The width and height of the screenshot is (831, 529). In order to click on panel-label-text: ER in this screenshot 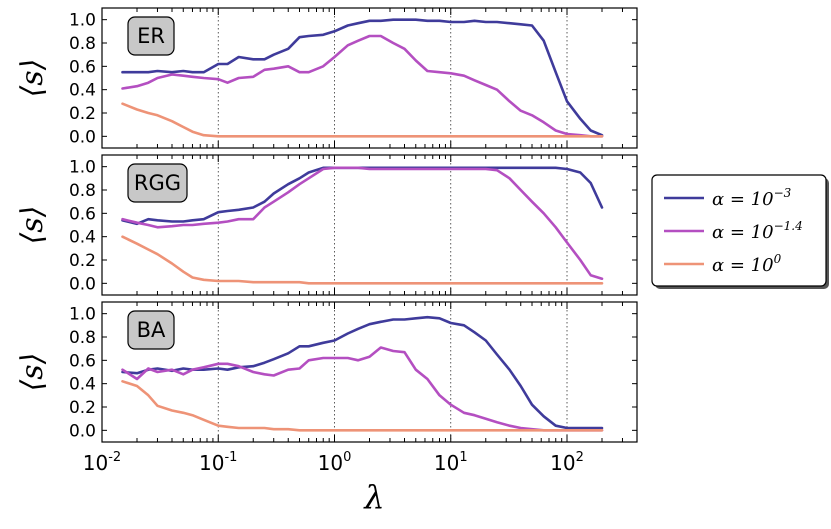, I will do `click(151, 36)`.